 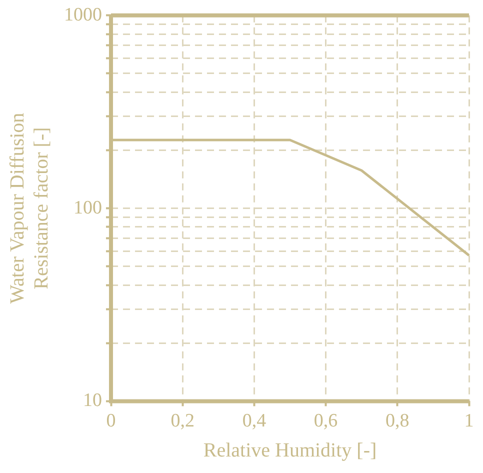 What do you see at coordinates (88, 207) in the screenshot?
I see `y-tick-label: 100` at bounding box center [88, 207].